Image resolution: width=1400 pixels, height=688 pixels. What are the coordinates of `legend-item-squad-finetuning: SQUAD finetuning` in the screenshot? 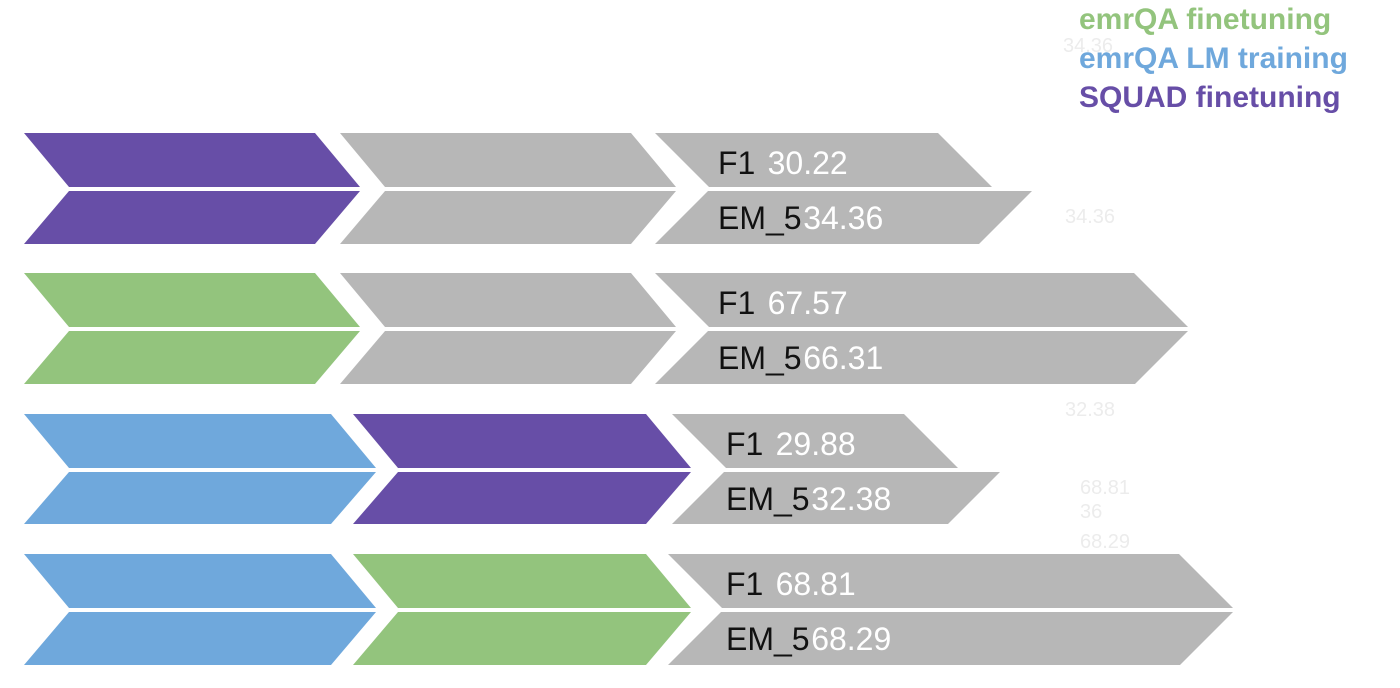 It's located at (1210, 97).